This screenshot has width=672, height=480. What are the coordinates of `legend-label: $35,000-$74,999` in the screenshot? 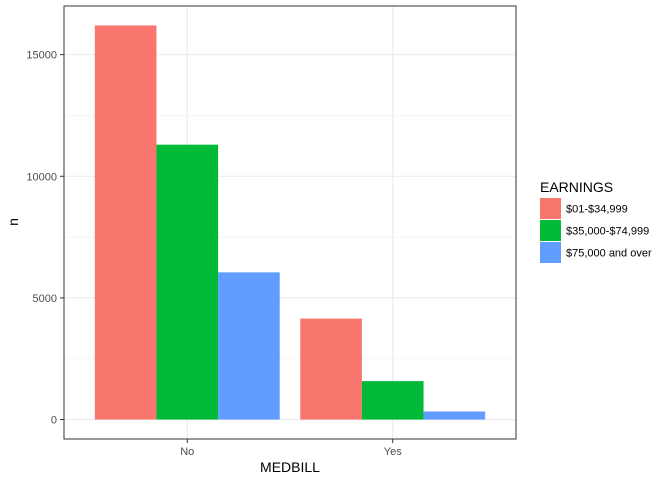 It's located at (607, 232).